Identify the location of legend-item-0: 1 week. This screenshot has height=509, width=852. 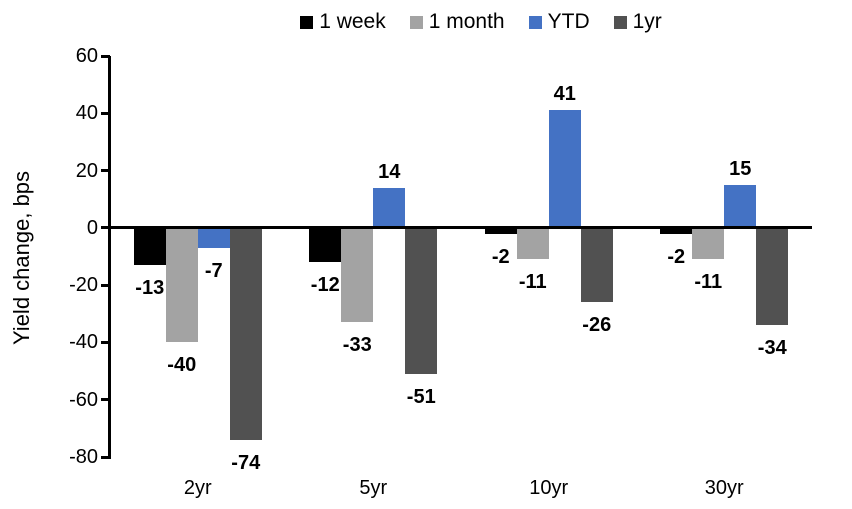
(343, 22).